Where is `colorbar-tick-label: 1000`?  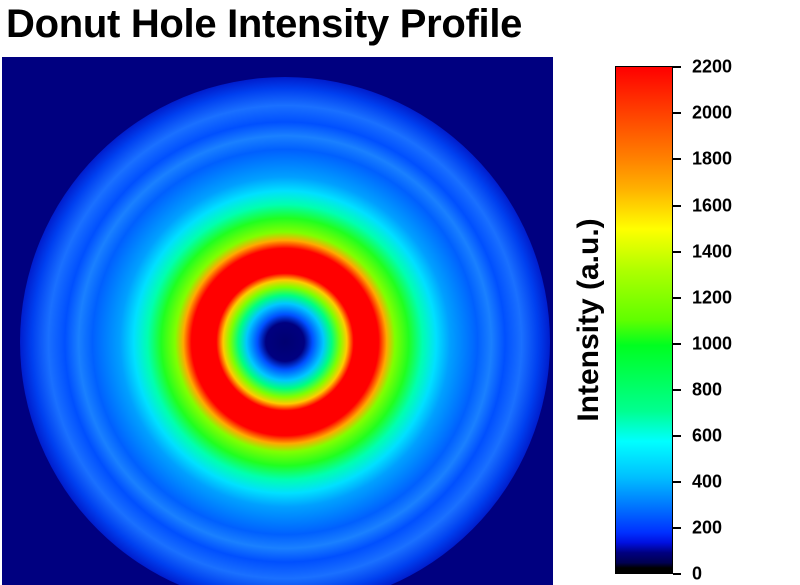
colorbar-tick-label: 1000 is located at coordinates (712, 343).